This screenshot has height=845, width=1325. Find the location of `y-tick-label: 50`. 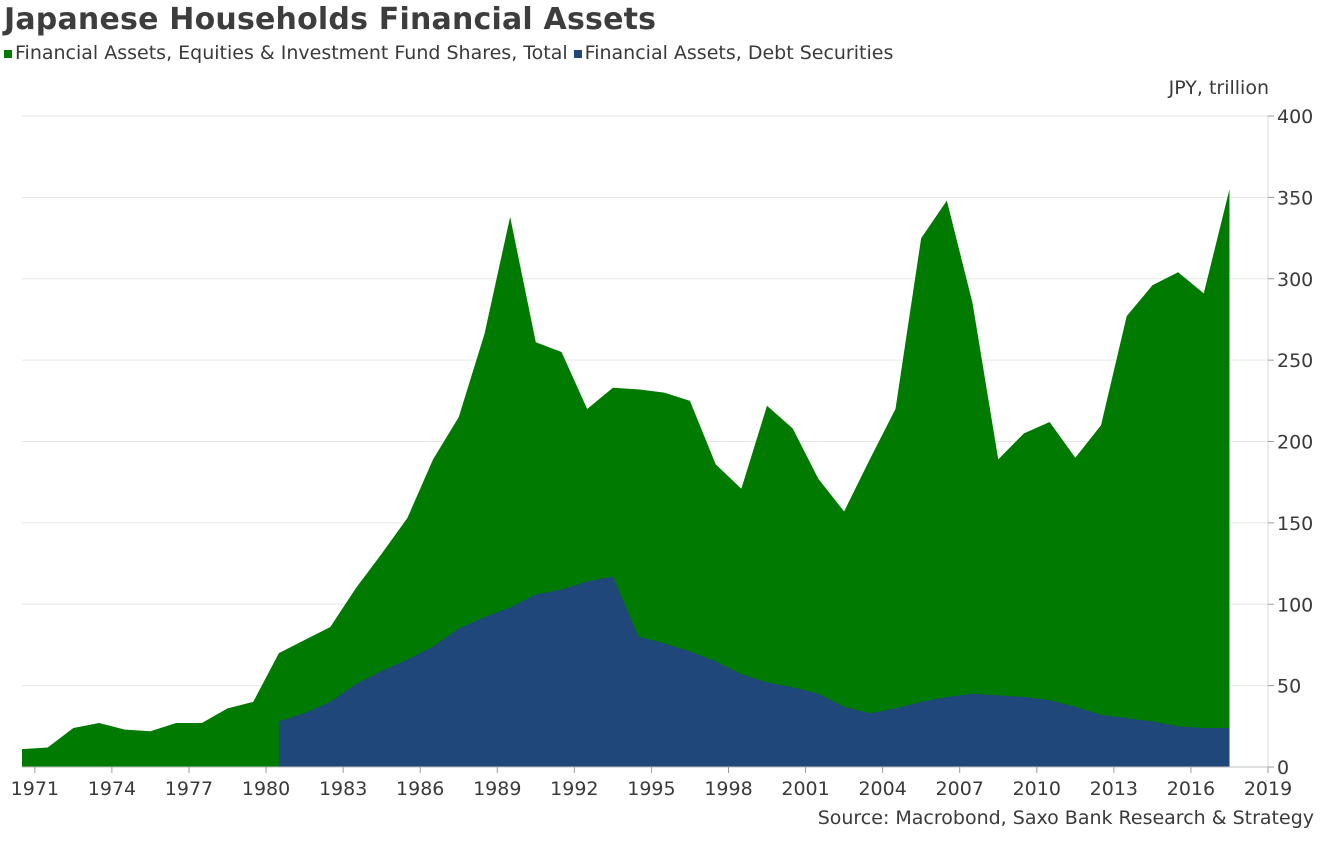

y-tick-label: 50 is located at coordinates (1289, 687).